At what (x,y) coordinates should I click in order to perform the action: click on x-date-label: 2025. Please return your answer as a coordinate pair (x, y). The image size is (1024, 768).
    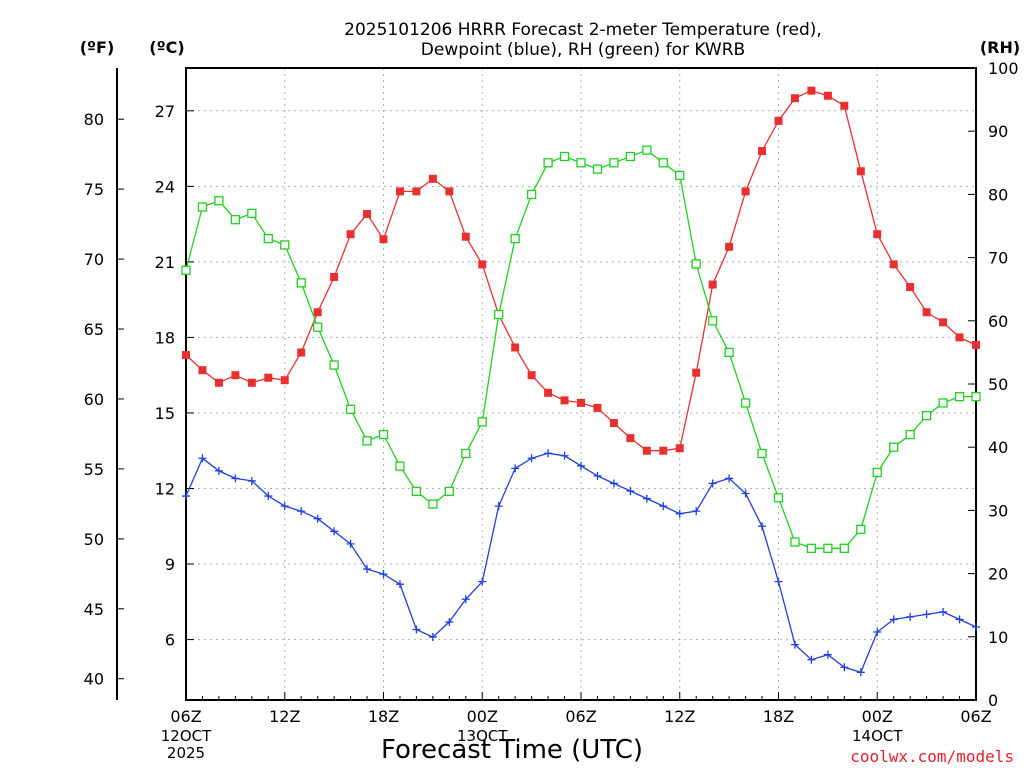
    Looking at the image, I should click on (186, 753).